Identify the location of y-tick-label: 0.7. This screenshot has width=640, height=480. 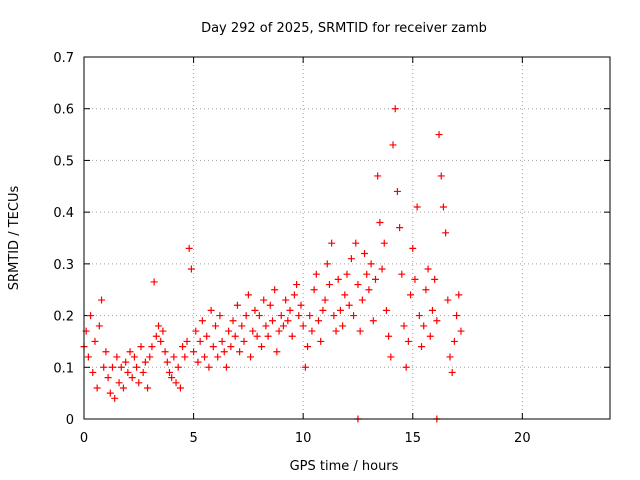
(63, 58).